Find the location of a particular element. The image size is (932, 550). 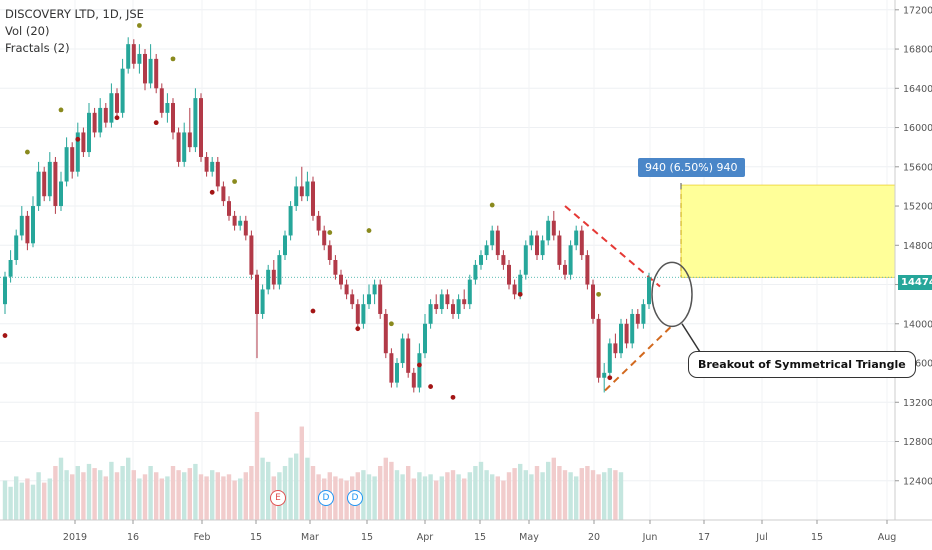

price-tick-label: 16400 is located at coordinates (917, 89).